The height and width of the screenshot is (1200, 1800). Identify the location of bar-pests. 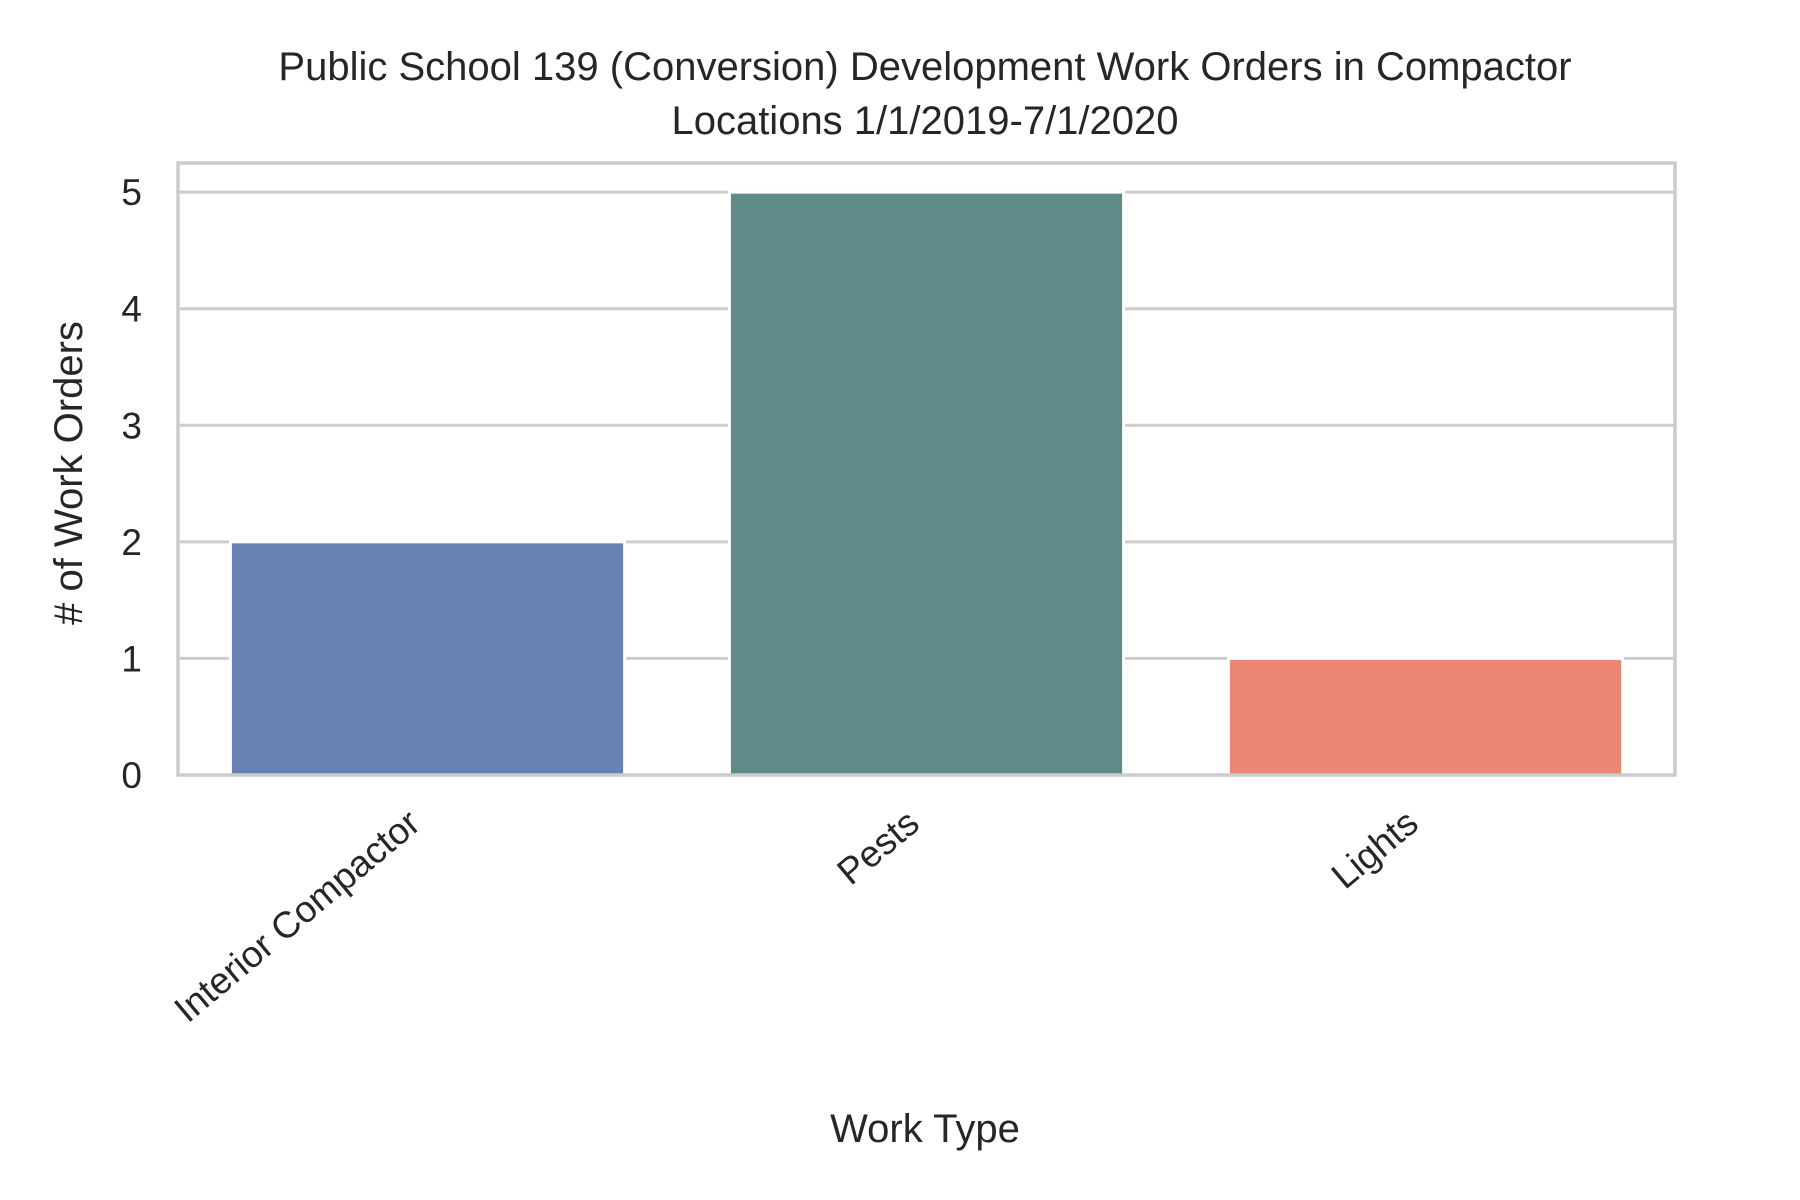
(926, 483).